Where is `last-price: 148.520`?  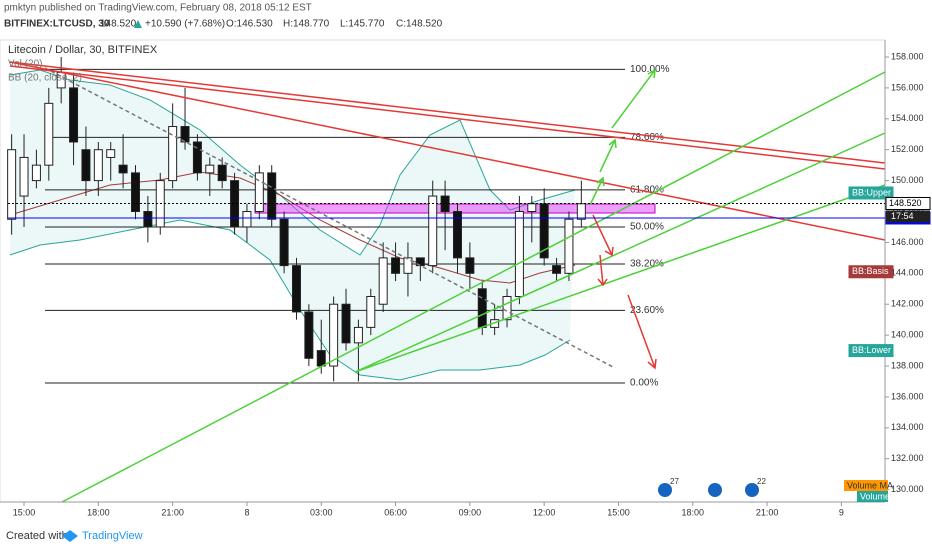 last-price: 148.520 is located at coordinates (118, 24).